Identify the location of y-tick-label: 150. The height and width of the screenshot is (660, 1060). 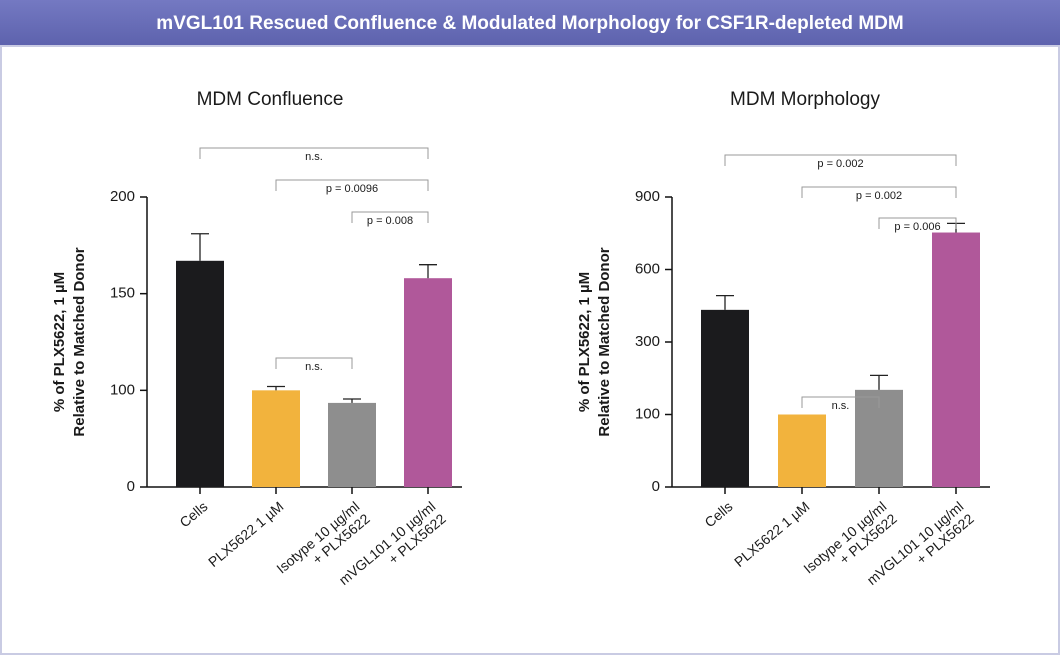
(122, 293).